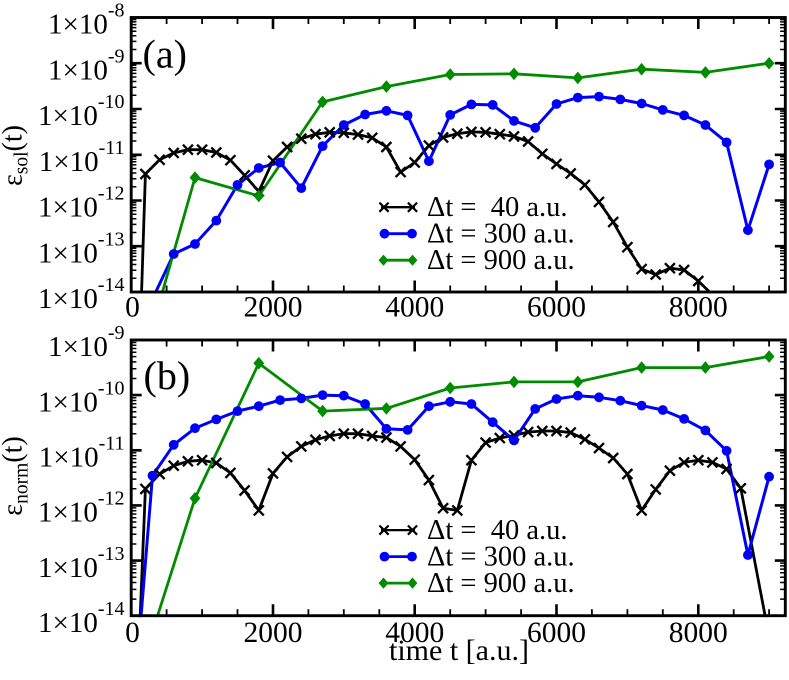 This screenshot has height=680, width=789. What do you see at coordinates (167, 375) in the screenshot?
I see `svg-text: (b)` at bounding box center [167, 375].